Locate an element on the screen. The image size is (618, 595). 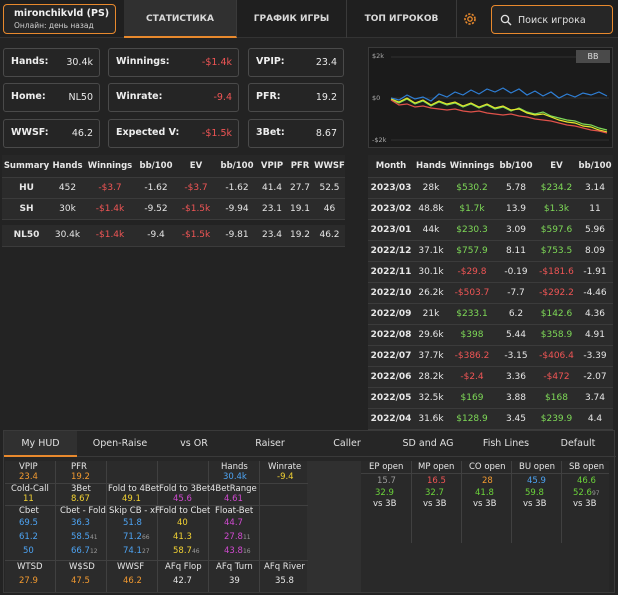
table-cell: 2022/08 is located at coordinates (391, 334).